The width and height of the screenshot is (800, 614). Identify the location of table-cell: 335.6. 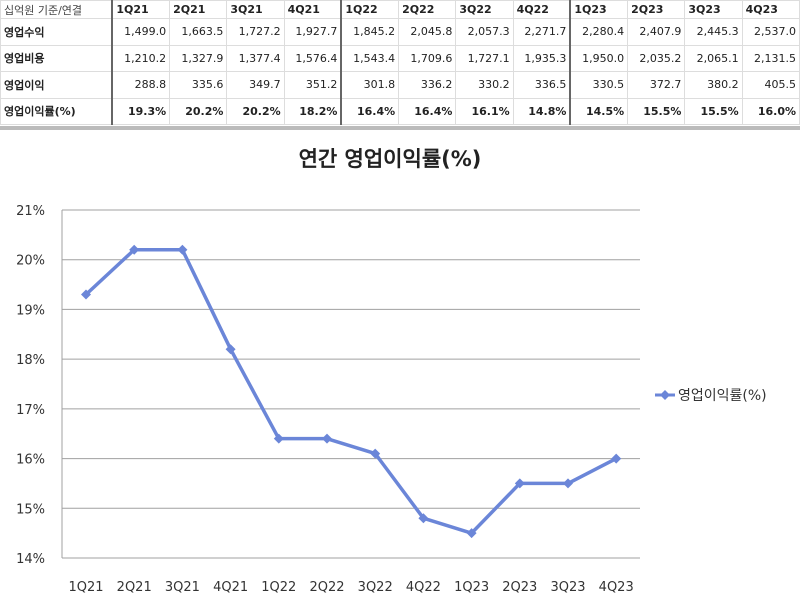
(198, 85).